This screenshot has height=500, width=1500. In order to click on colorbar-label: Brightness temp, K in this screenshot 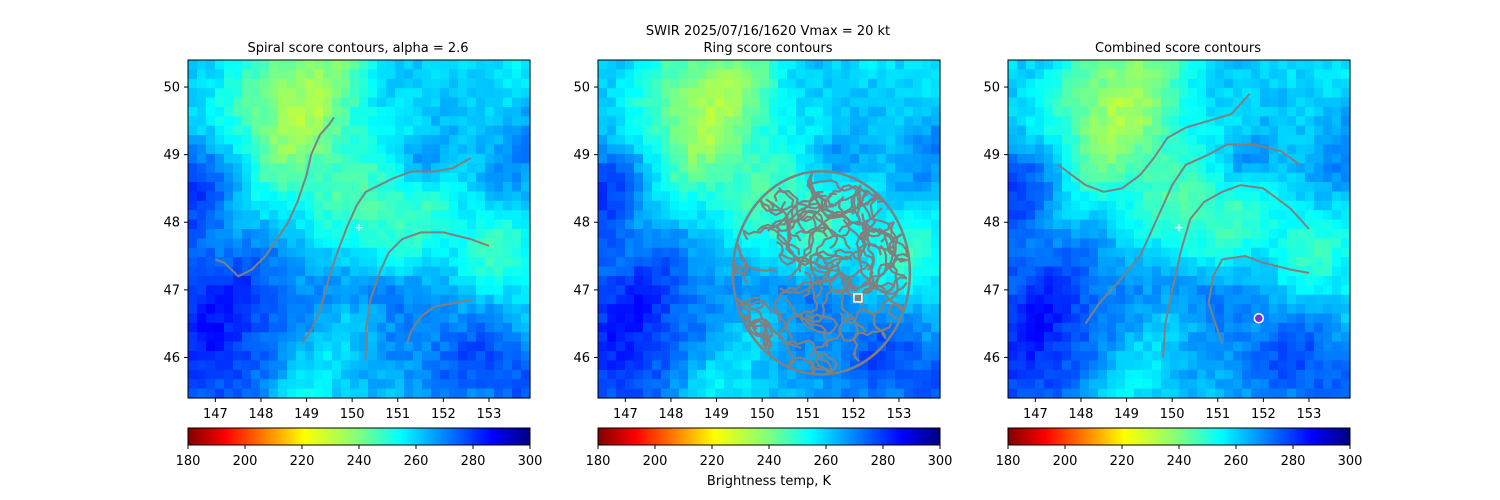, I will do `click(769, 481)`.